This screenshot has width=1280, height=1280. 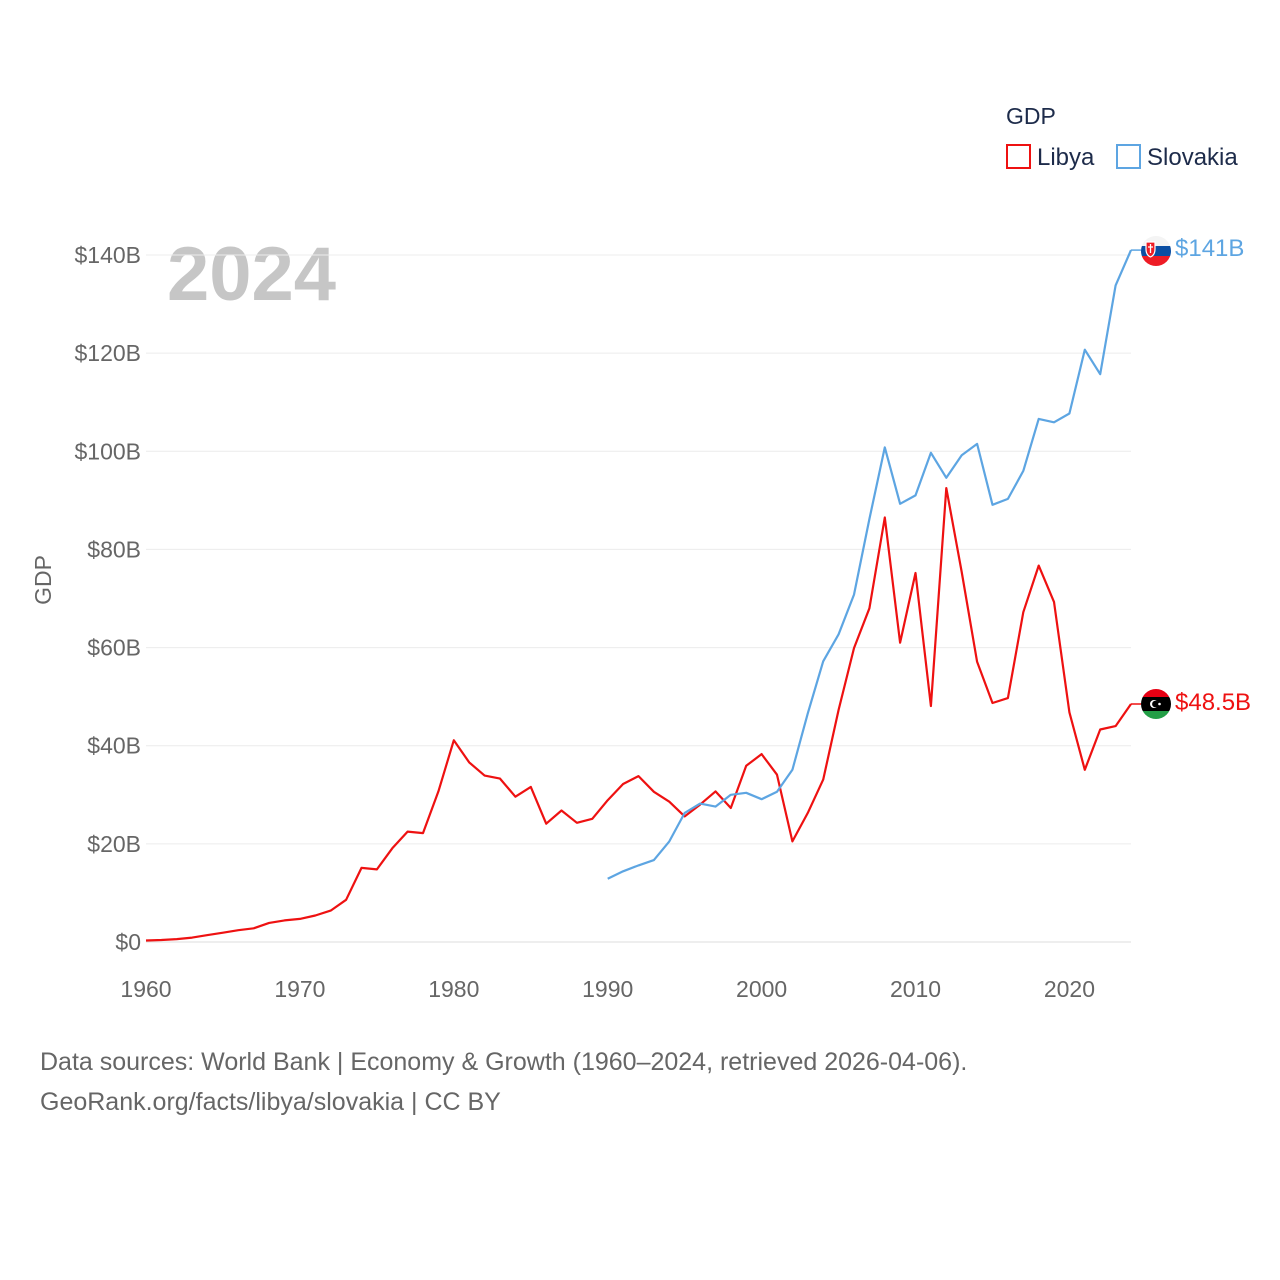 I want to click on slovakia-flag-icon, so click(x=1156, y=251).